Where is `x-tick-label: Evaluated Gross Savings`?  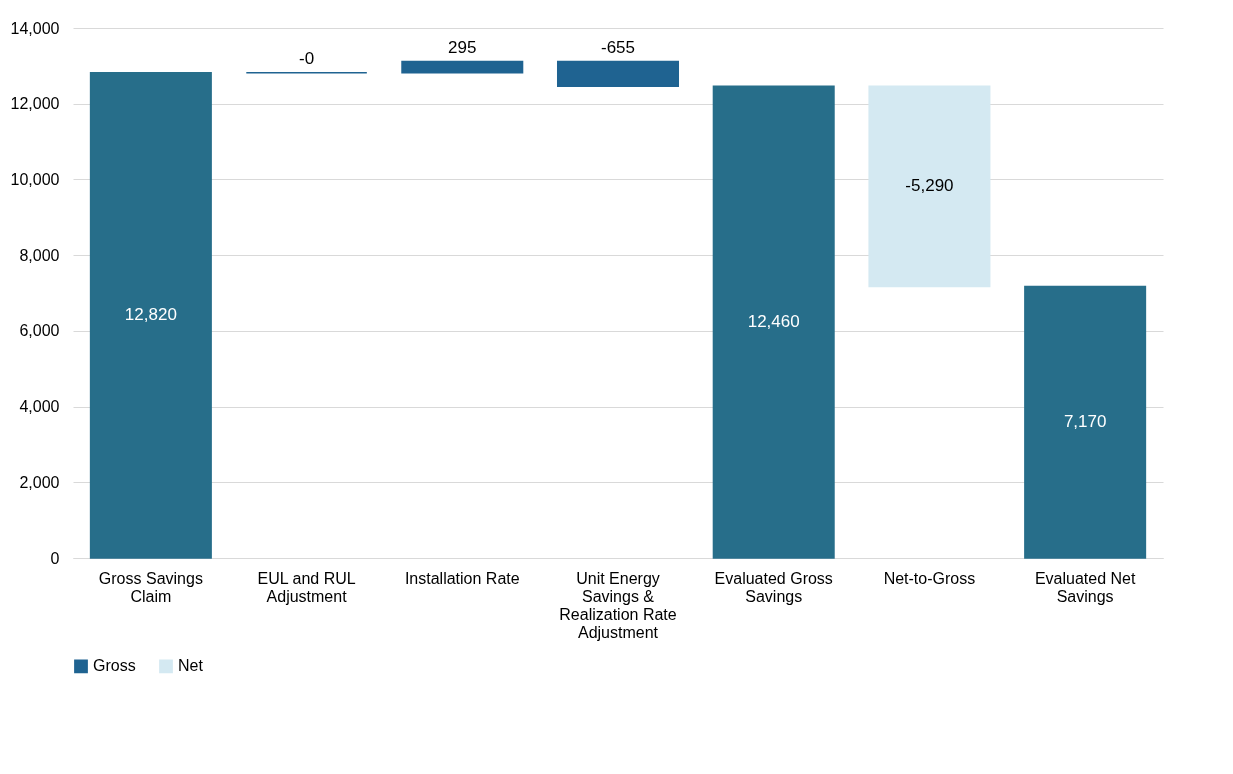 x-tick-label: Evaluated Gross Savings is located at coordinates (773, 587).